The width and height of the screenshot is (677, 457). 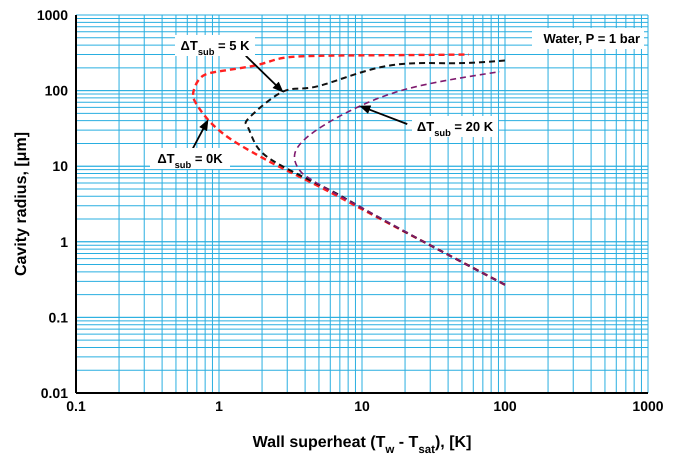 What do you see at coordinates (648, 406) in the screenshot?
I see `x-tick-label: 1000` at bounding box center [648, 406].